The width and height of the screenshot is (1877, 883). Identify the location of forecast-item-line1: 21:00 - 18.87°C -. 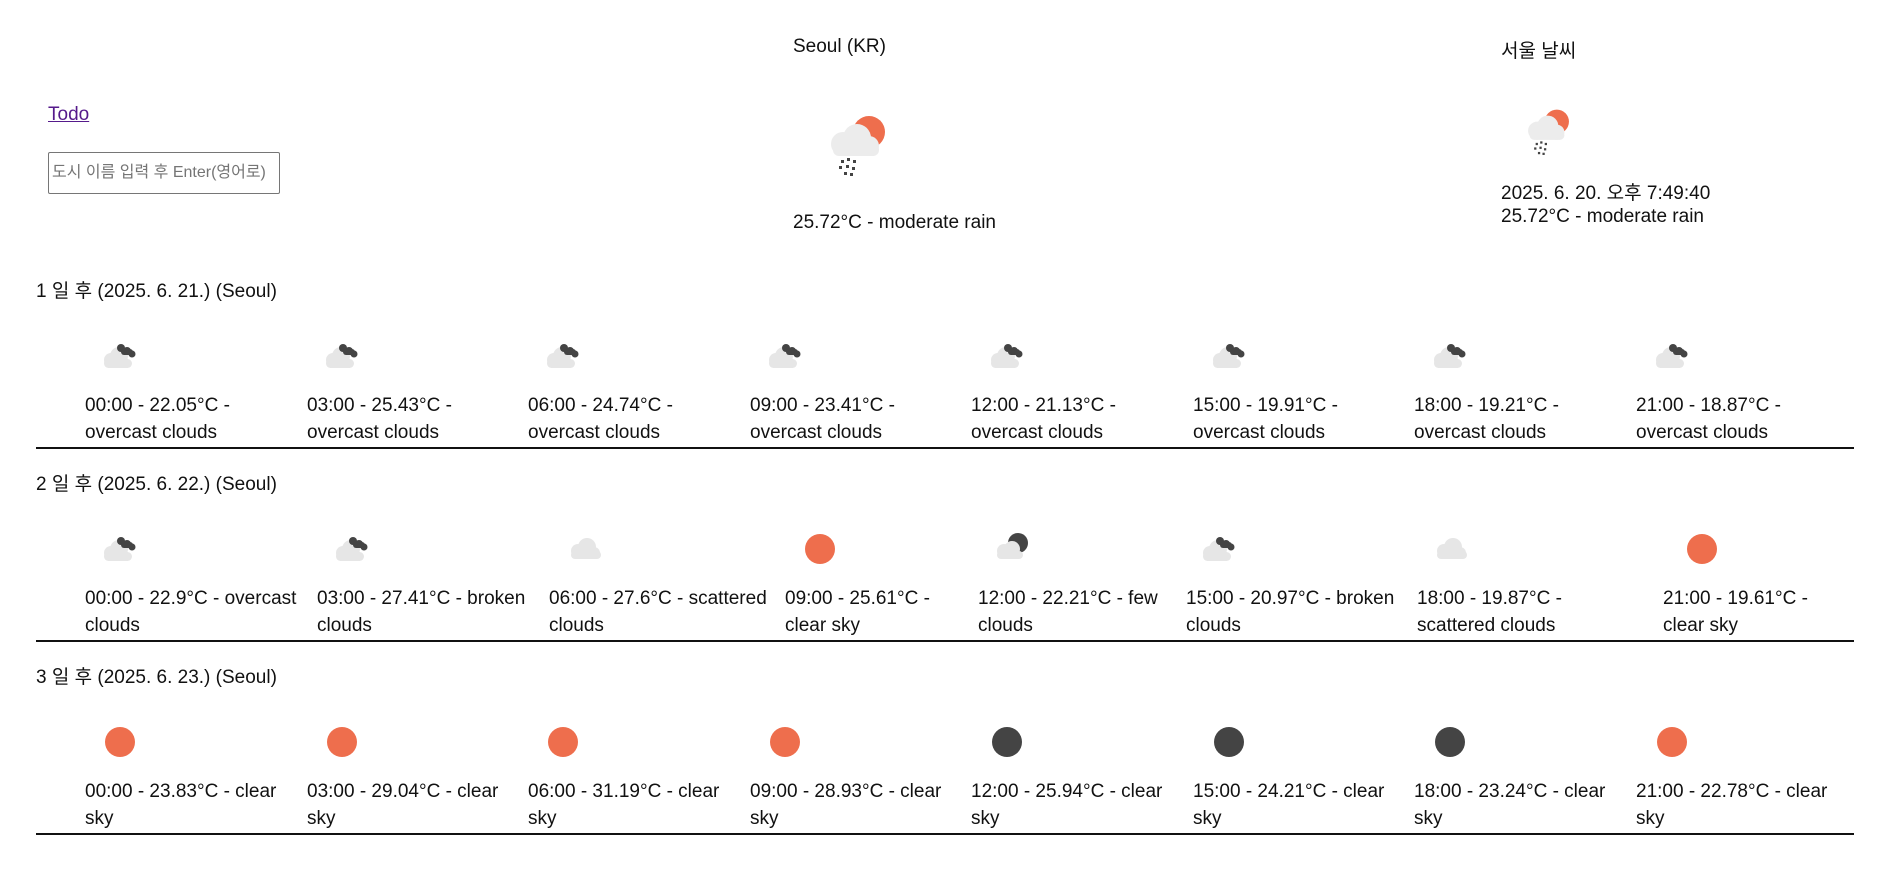
(1708, 405).